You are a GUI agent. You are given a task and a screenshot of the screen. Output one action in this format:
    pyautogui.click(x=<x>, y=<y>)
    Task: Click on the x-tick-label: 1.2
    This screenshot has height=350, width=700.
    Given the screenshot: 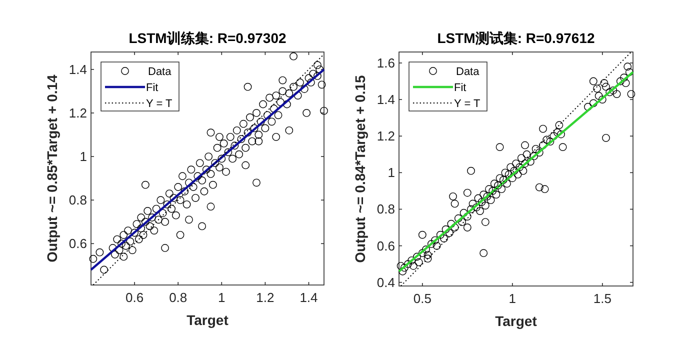 What is the action you would take?
    pyautogui.click(x=265, y=297)
    